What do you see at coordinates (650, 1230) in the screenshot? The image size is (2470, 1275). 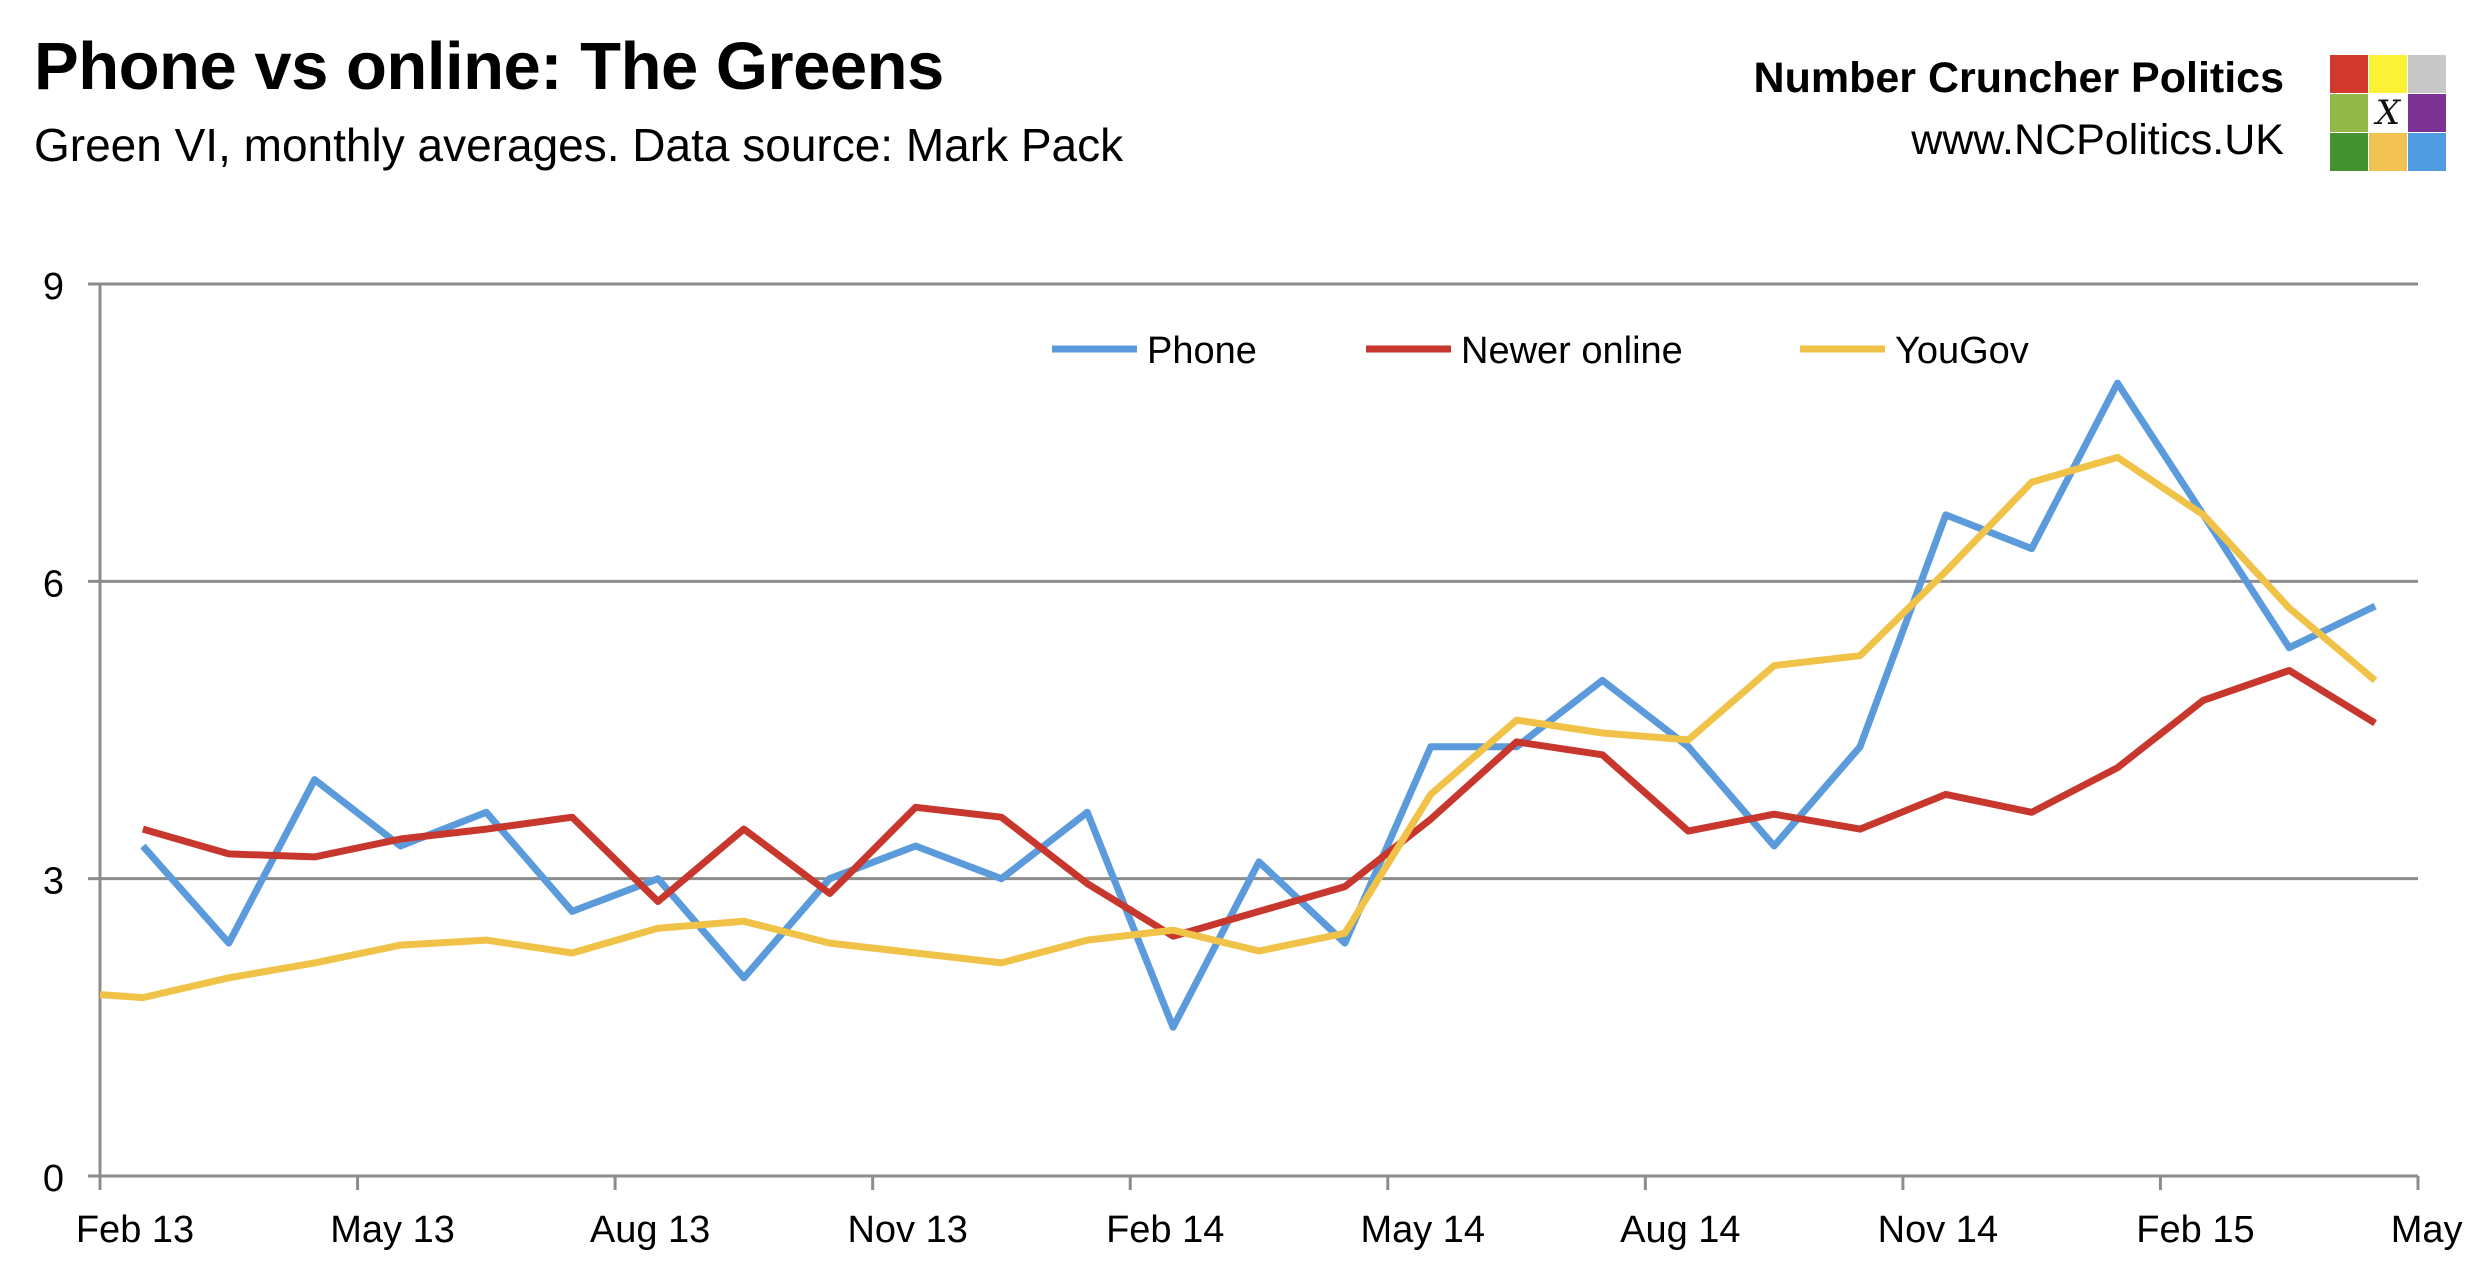 I see `x-tick-label: Aug 13` at bounding box center [650, 1230].